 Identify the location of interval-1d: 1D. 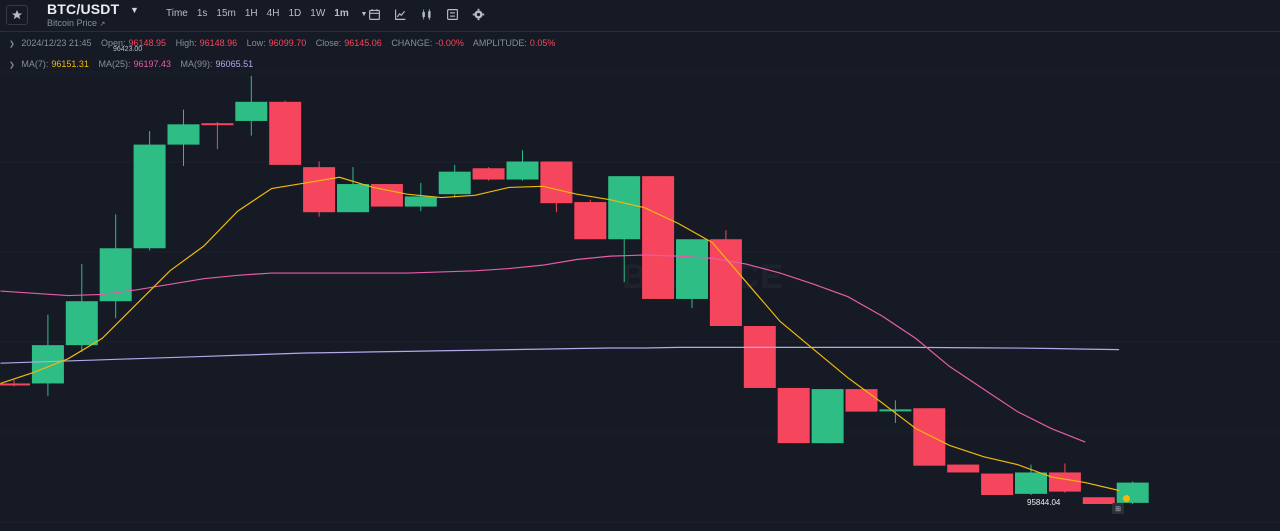
(295, 13).